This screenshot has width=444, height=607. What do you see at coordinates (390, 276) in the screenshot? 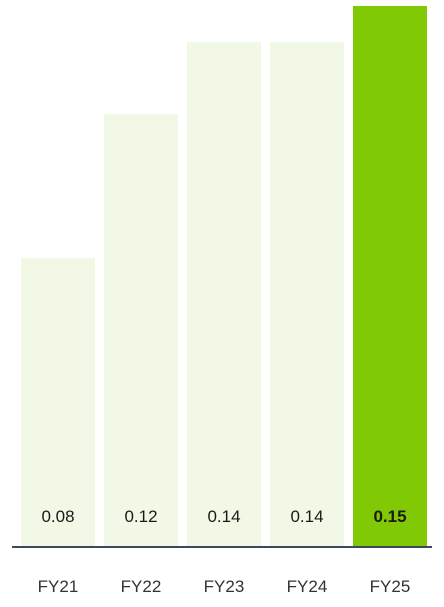
I see `bar-fy25` at bounding box center [390, 276].